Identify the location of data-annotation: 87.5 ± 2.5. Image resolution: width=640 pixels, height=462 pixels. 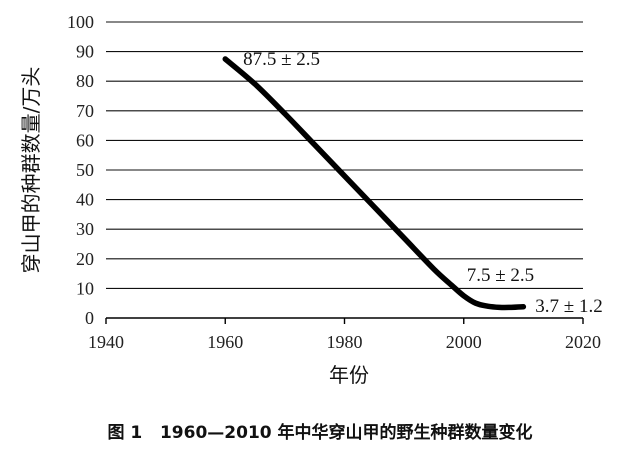
(281, 59).